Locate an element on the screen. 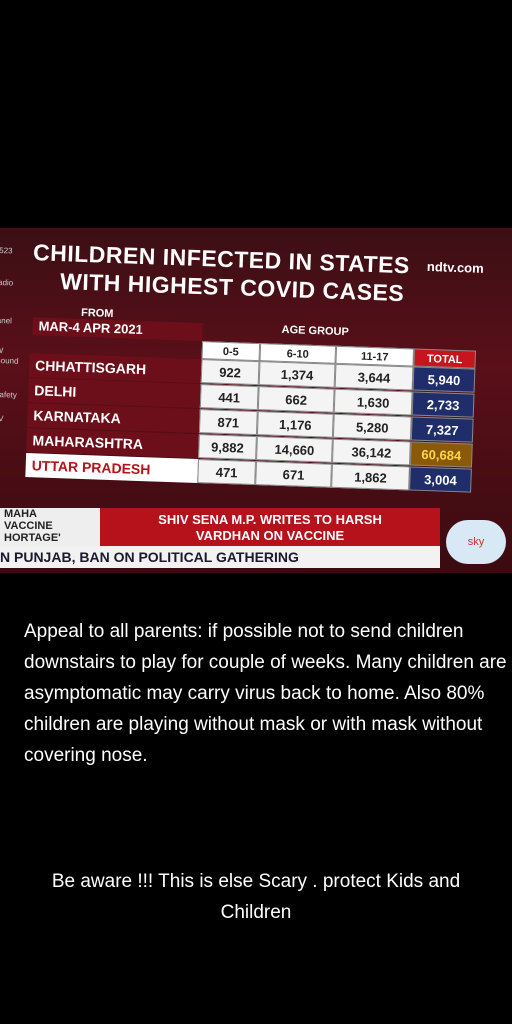  side-label: 523 is located at coordinates (6, 250).